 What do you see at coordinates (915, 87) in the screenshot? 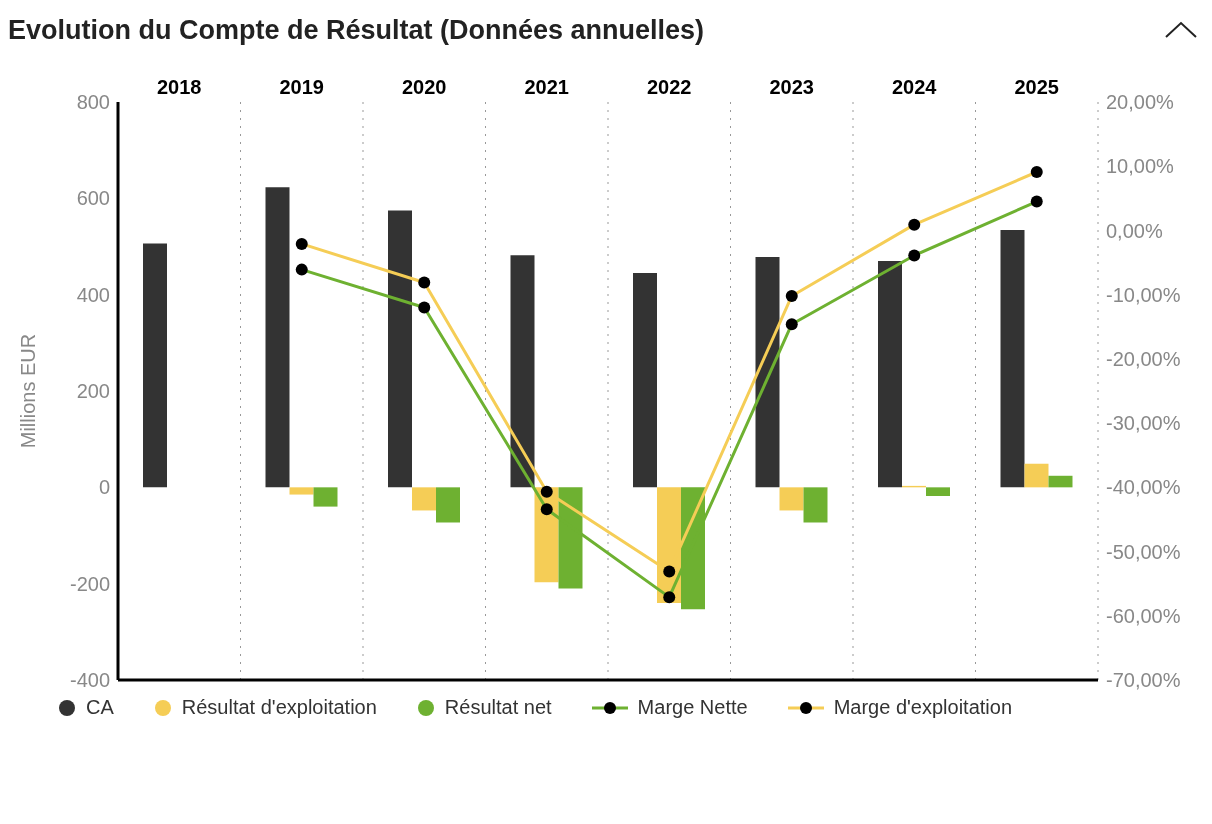
I see `x-tick-label: 2024` at bounding box center [915, 87].